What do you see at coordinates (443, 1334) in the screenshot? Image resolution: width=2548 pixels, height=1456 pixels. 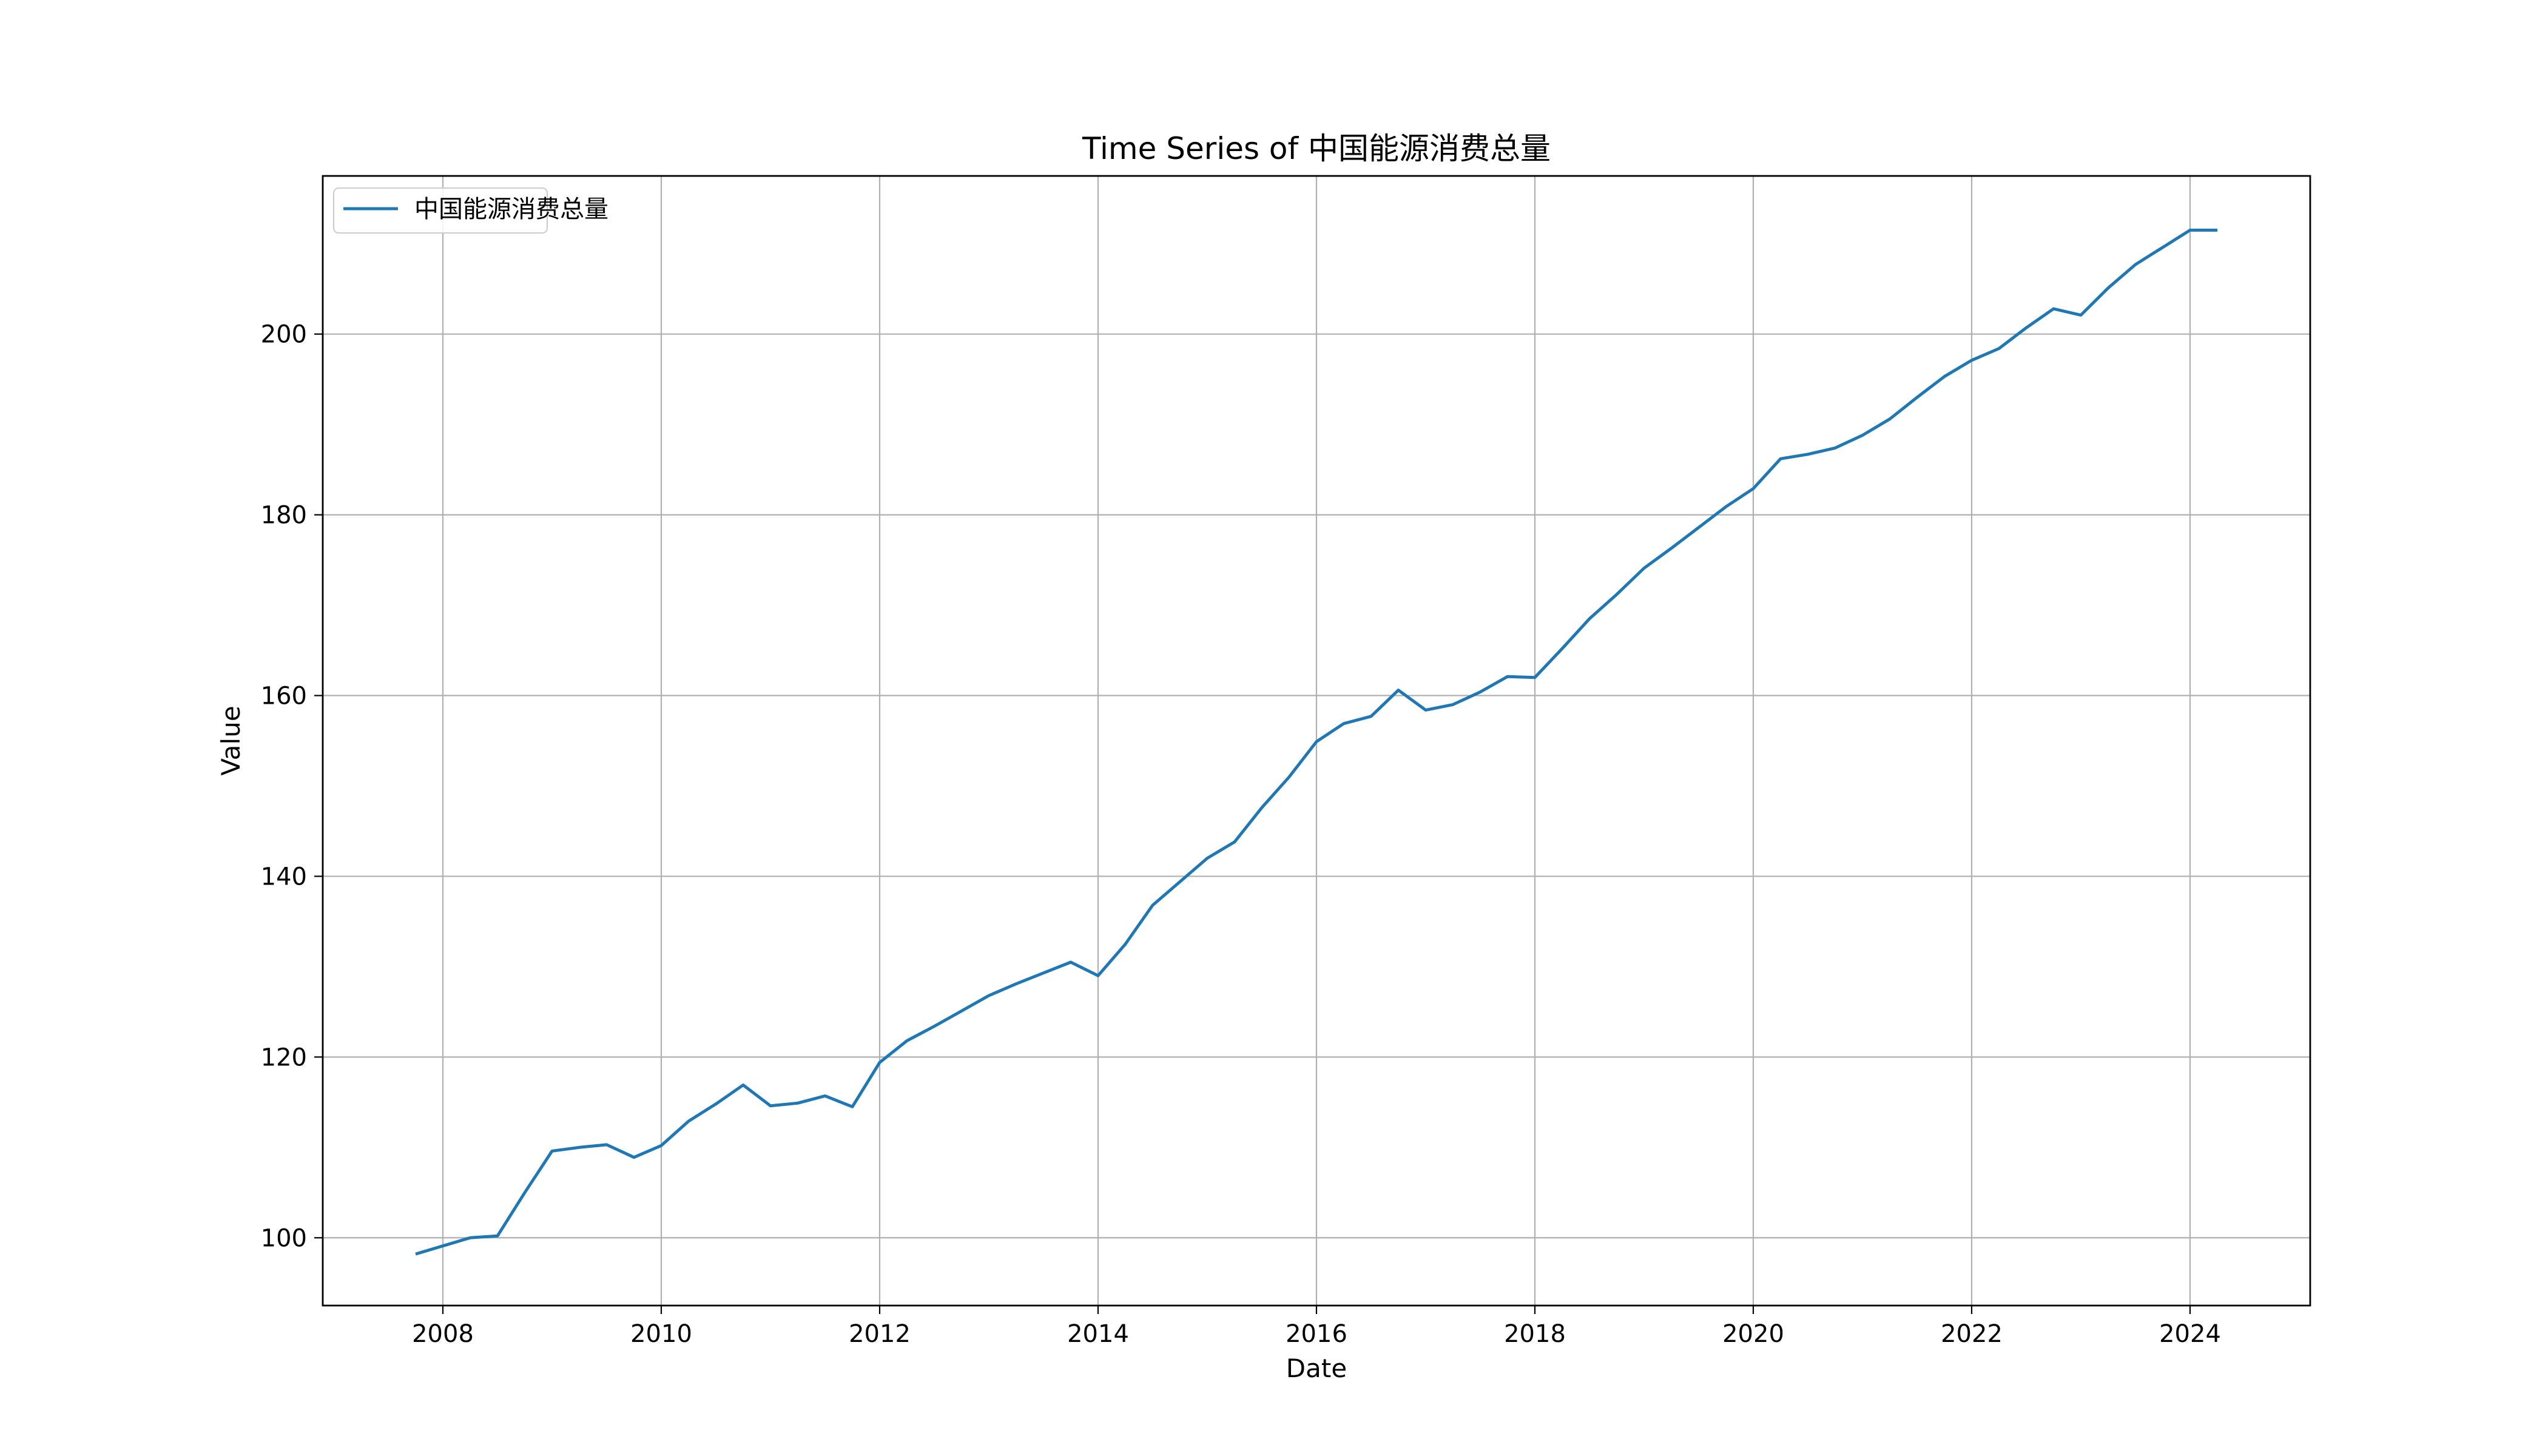 I see `x-tick-label: 2008` at bounding box center [443, 1334].